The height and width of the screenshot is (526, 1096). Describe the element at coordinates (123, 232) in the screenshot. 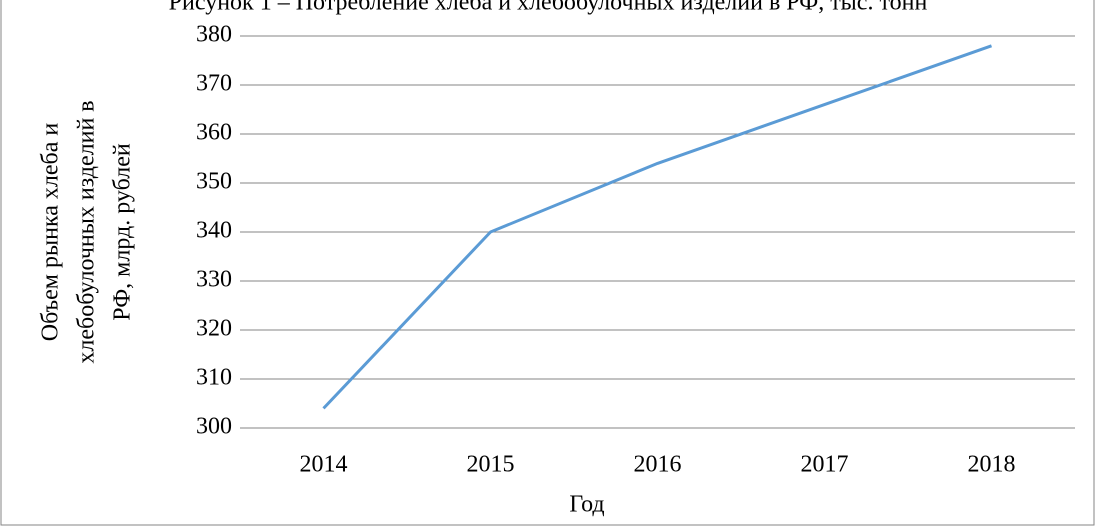

I see `y-axis-label: РФ, млрд. рублей` at that location.